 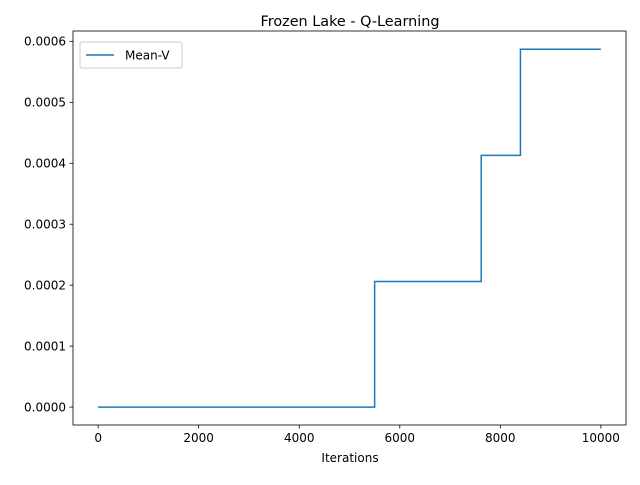 What do you see at coordinates (350, 22) in the screenshot?
I see `chart-title: Frozen Lake - Q-Learning` at bounding box center [350, 22].